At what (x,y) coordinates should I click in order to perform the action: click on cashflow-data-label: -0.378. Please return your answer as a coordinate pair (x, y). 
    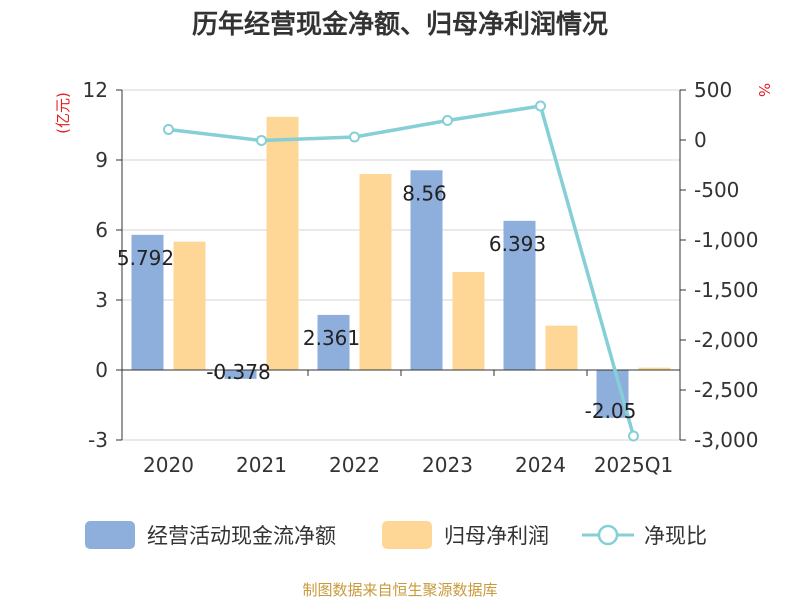
    Looking at the image, I should click on (238, 372).